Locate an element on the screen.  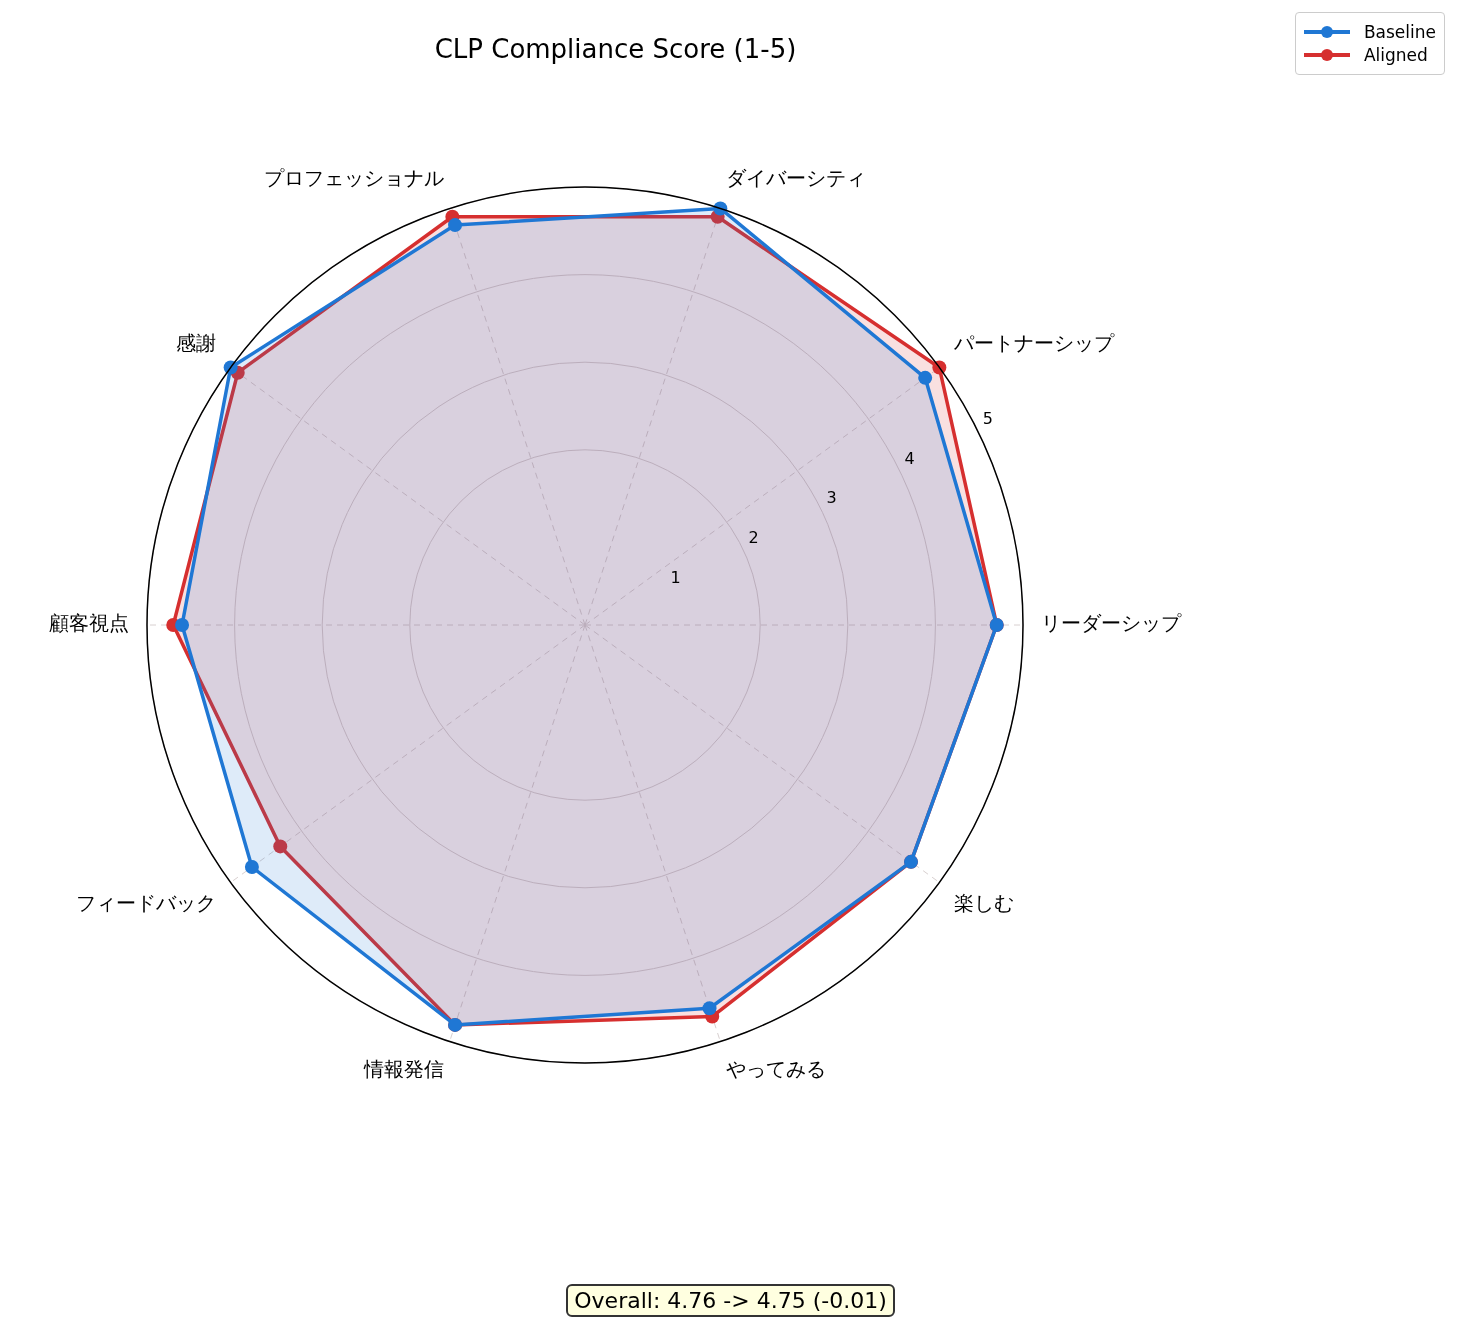
y-tick-label: 3 is located at coordinates (831, 498).